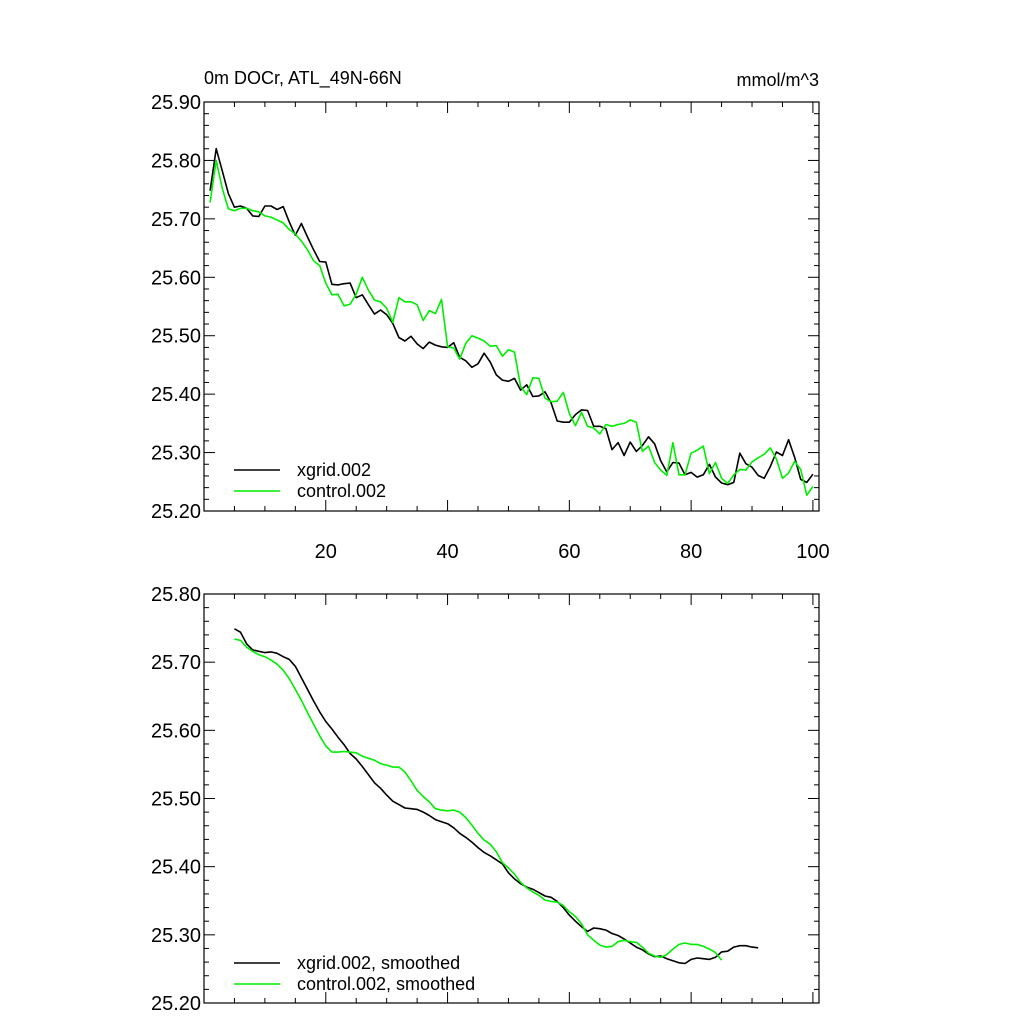 Image resolution: width=1024 pixels, height=1024 pixels. Describe the element at coordinates (334, 470) in the screenshot. I see `legend-label-xgrid: xgrid.002` at that location.